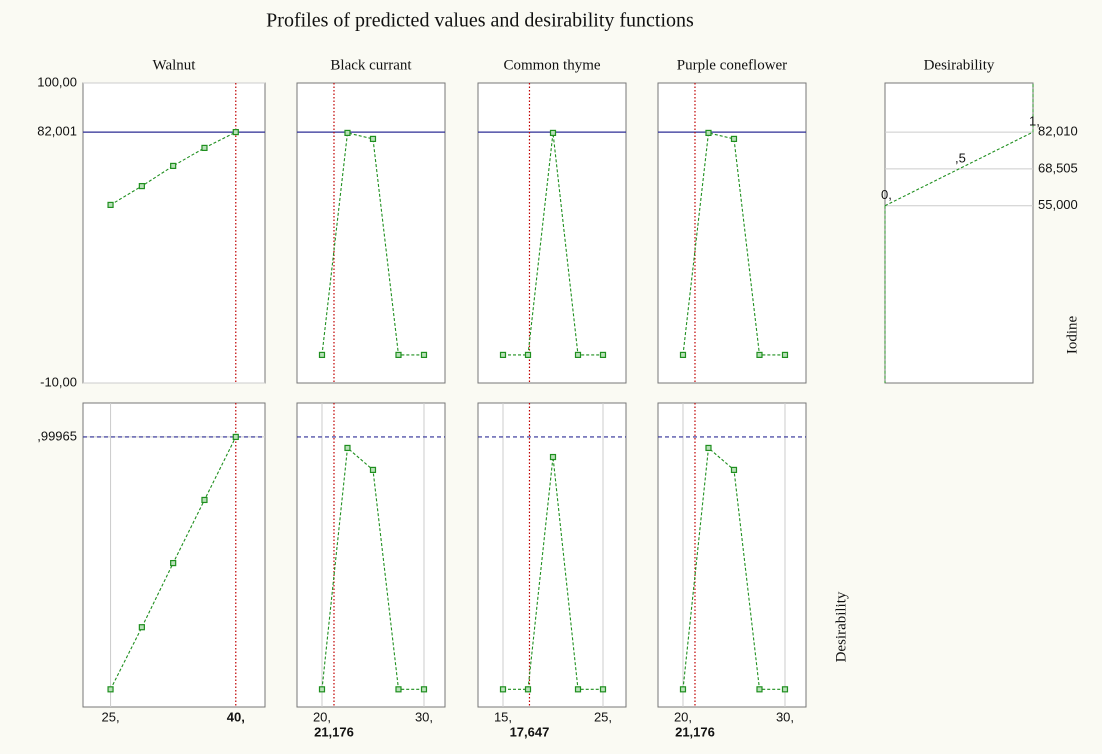 This screenshot has width=1102, height=754. What do you see at coordinates (58, 381) in the screenshot?
I see `y-tick-label: -10,00` at bounding box center [58, 381].